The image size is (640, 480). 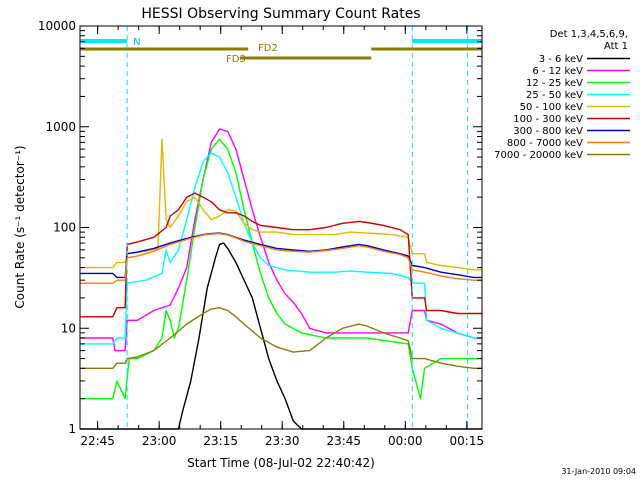 What do you see at coordinates (159, 441) in the screenshot?
I see `x-tick-label-1: 23:00` at bounding box center [159, 441].